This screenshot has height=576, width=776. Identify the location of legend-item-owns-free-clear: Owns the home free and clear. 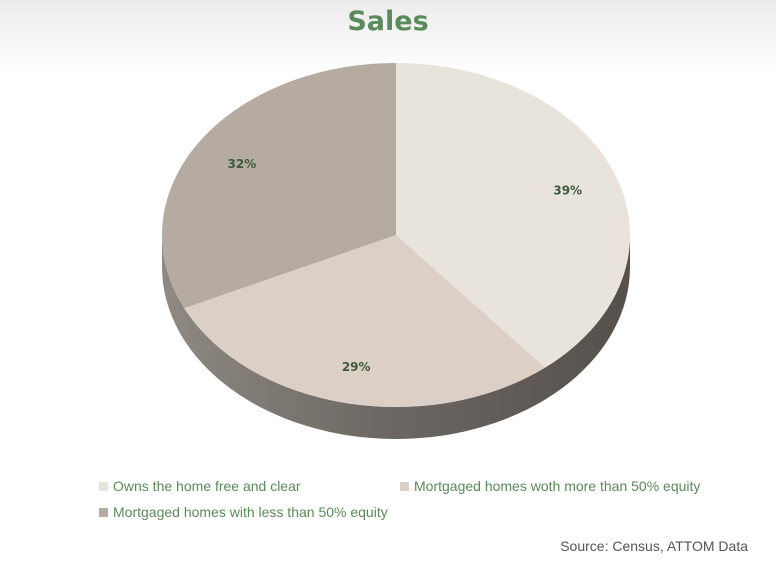
(200, 486).